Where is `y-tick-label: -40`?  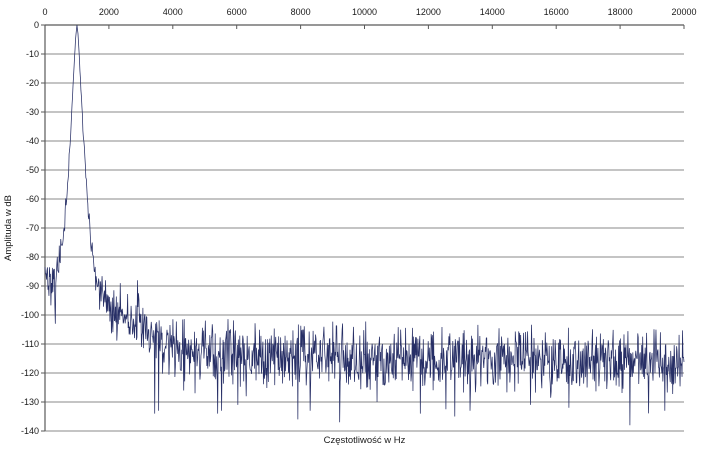
y-tick-label: -40 is located at coordinates (32, 141).